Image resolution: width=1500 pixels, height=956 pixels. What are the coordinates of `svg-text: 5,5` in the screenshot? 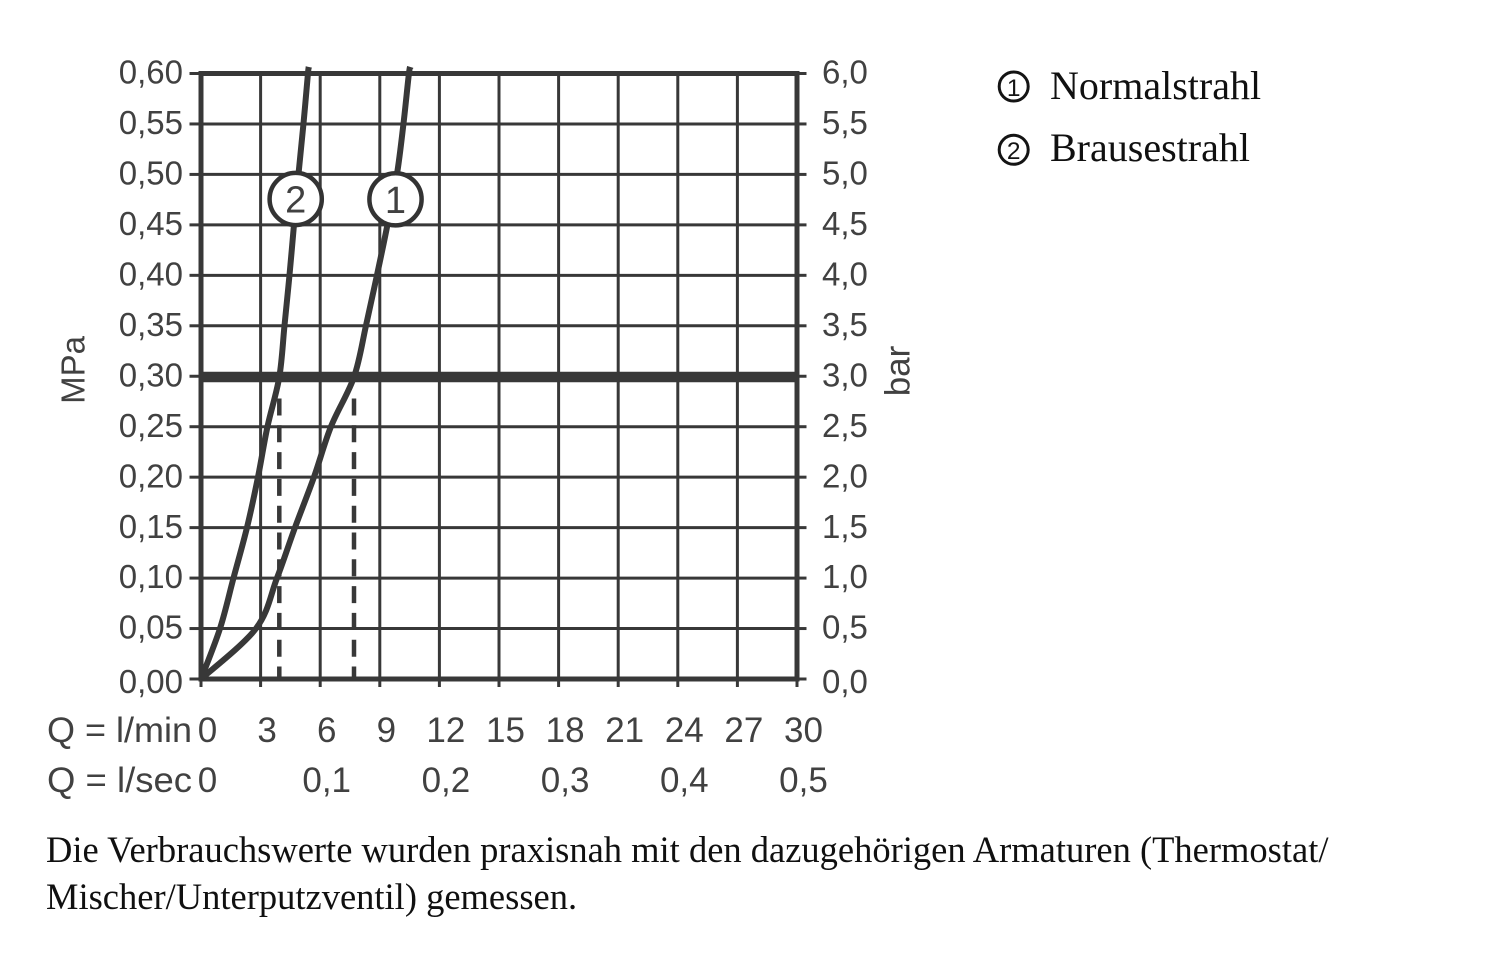 It's located at (845, 122).